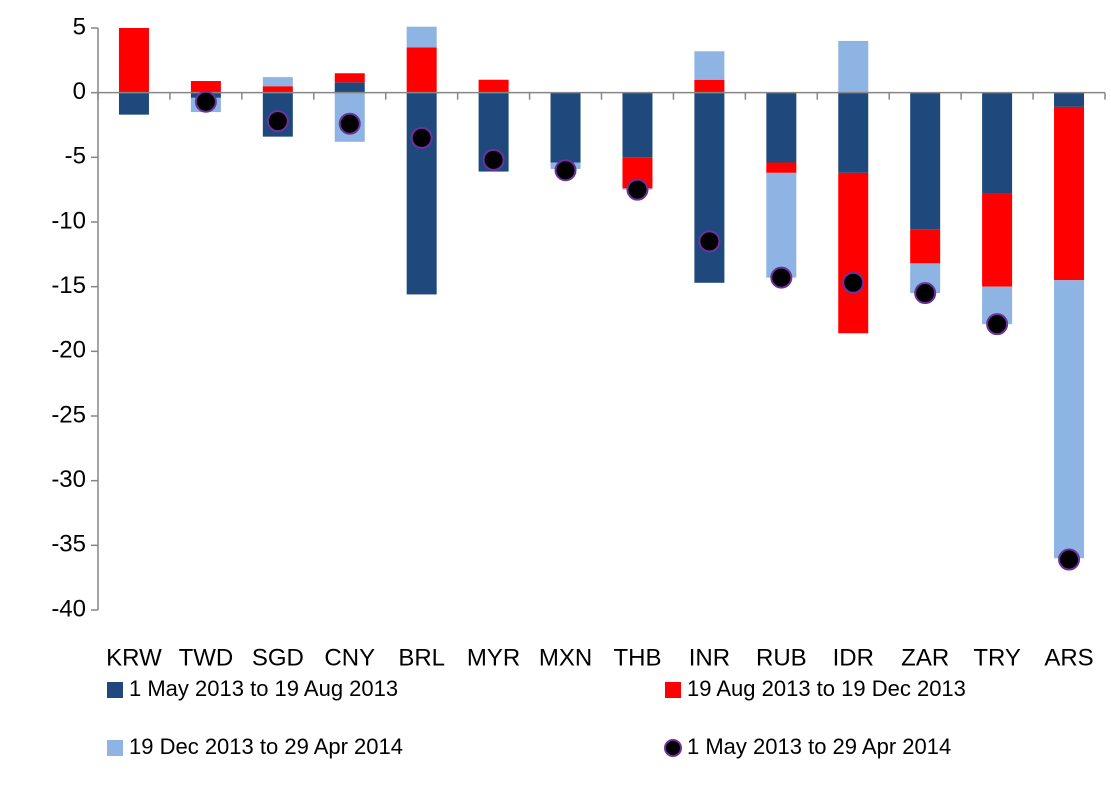 This screenshot has width=1111, height=793. I want to click on legend-label: 19 Dec 2013 to 29 Apr 2014, so click(266, 746).